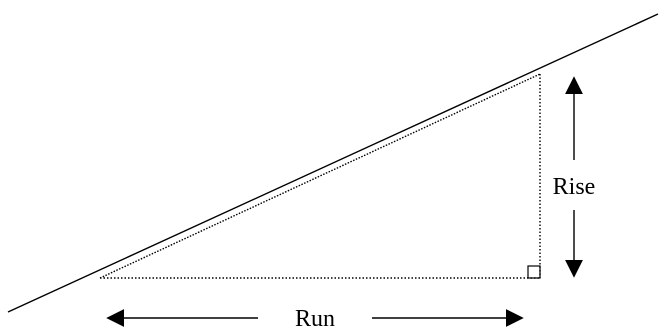  Describe the element at coordinates (574, 187) in the screenshot. I see `rise-label: Rise` at that location.